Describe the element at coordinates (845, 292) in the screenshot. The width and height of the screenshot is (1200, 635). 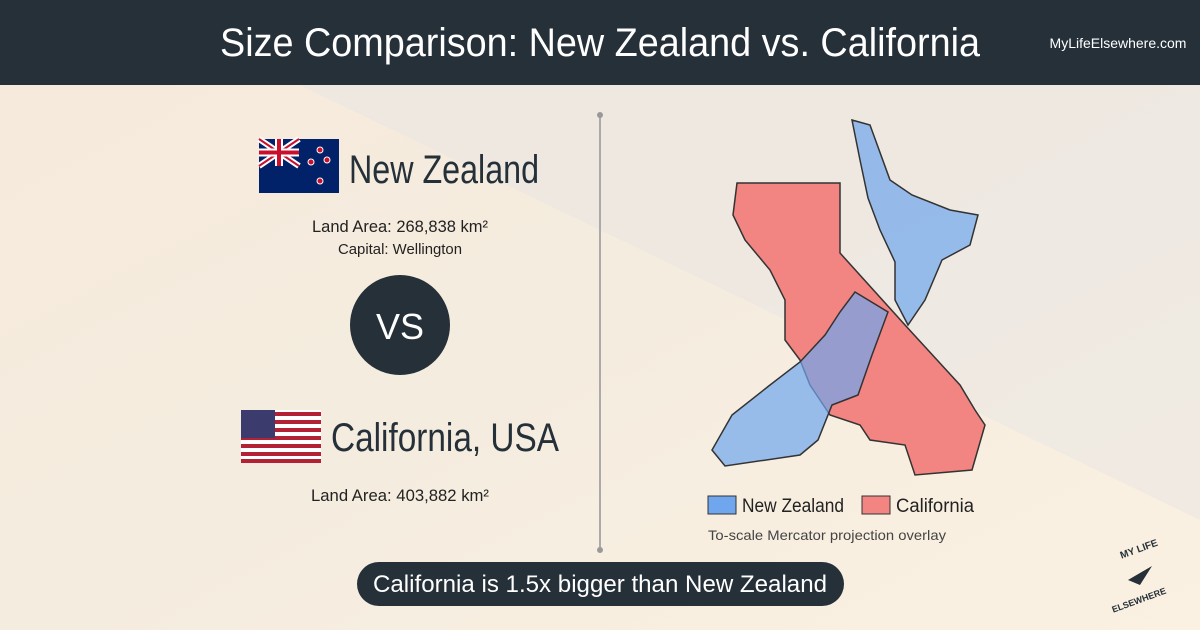
I see `new-zealand-shape` at that location.